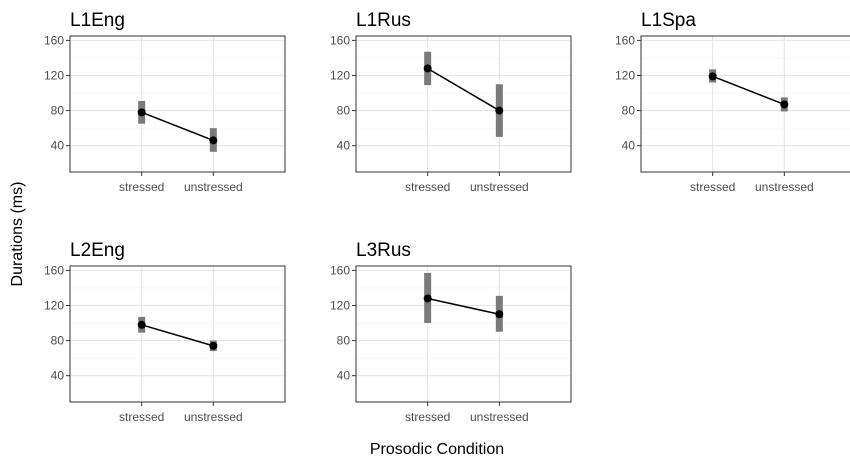 This screenshot has width=850, height=461. I want to click on panel-l2eng: L2Eng 40 80 120 160 stressed unstressed, so click(165, 332).